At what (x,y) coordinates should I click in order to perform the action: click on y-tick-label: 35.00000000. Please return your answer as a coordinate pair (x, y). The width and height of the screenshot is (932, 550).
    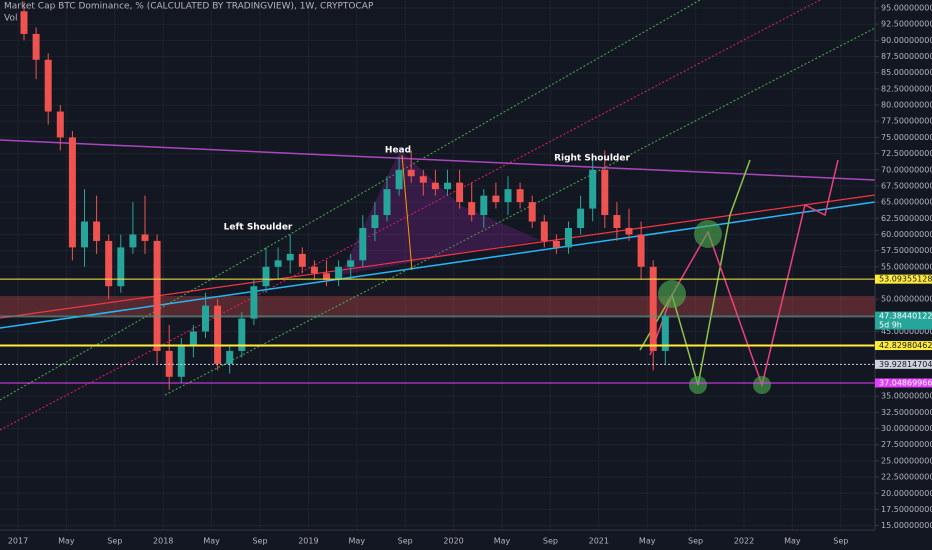
    Looking at the image, I should click on (906, 396).